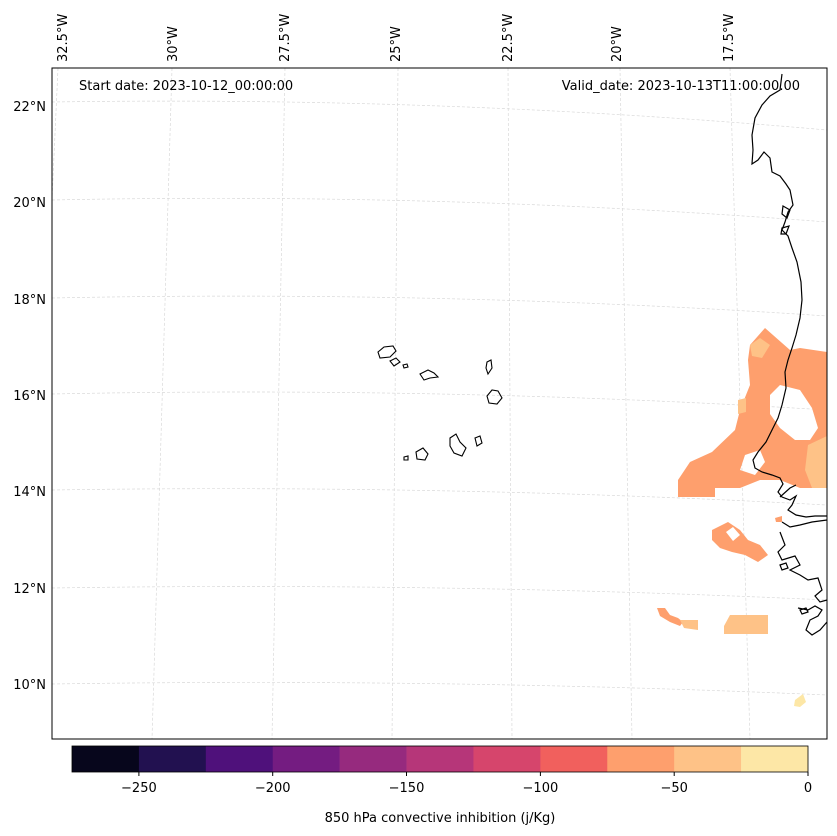  Describe the element at coordinates (395, 403) in the screenshot. I see `meridian-25w` at that location.